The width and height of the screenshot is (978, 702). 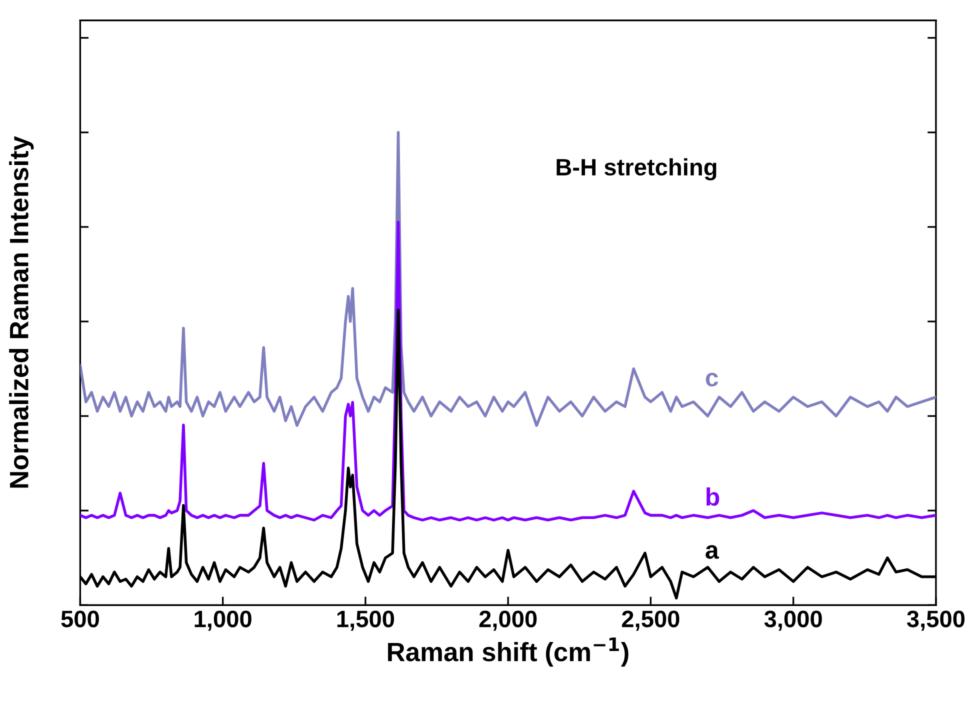 What do you see at coordinates (712, 379) in the screenshot?
I see `series-label: c` at bounding box center [712, 379].